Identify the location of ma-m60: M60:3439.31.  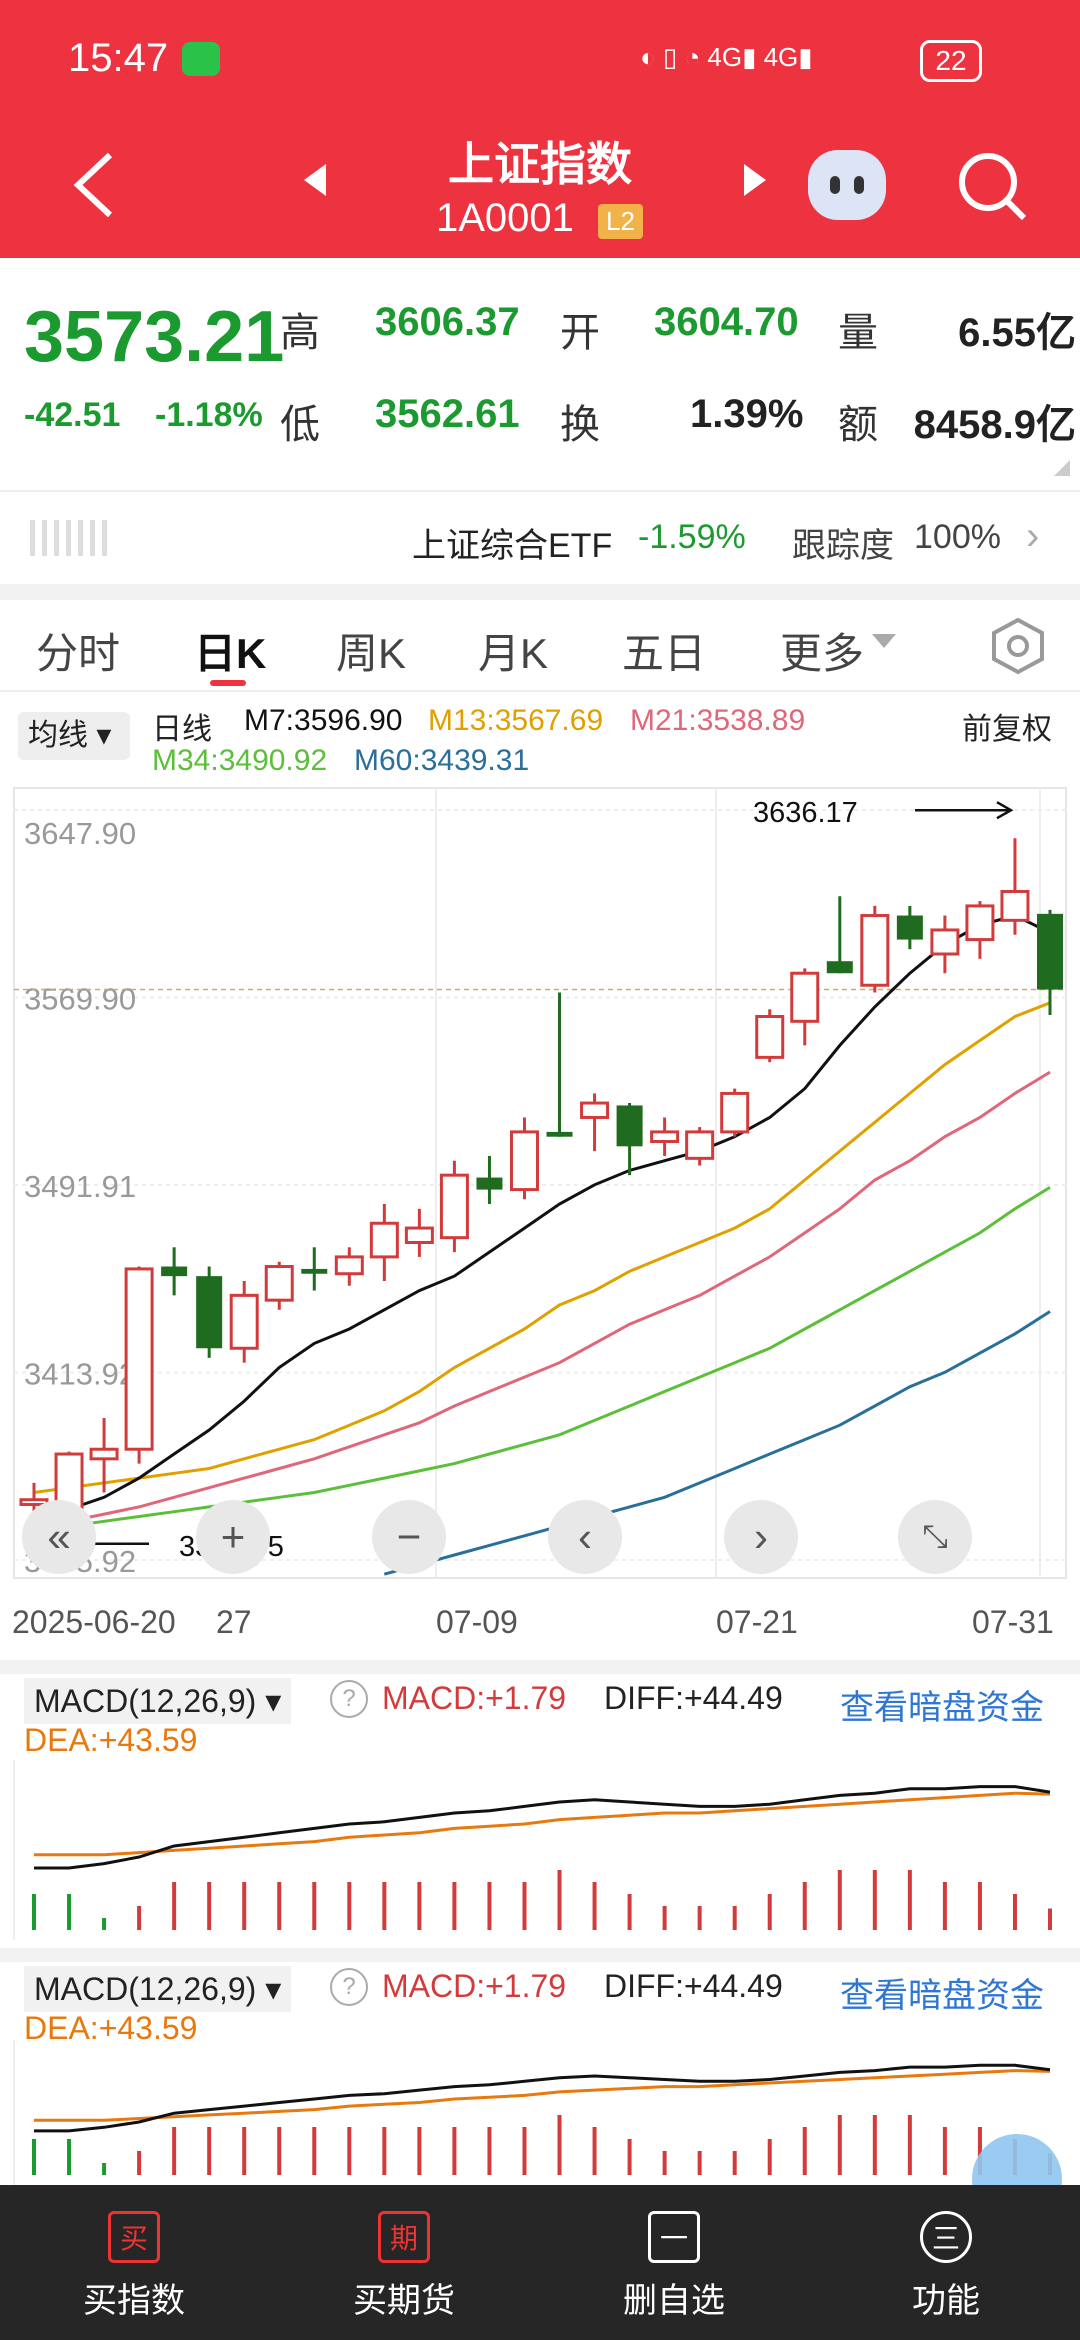
(442, 760).